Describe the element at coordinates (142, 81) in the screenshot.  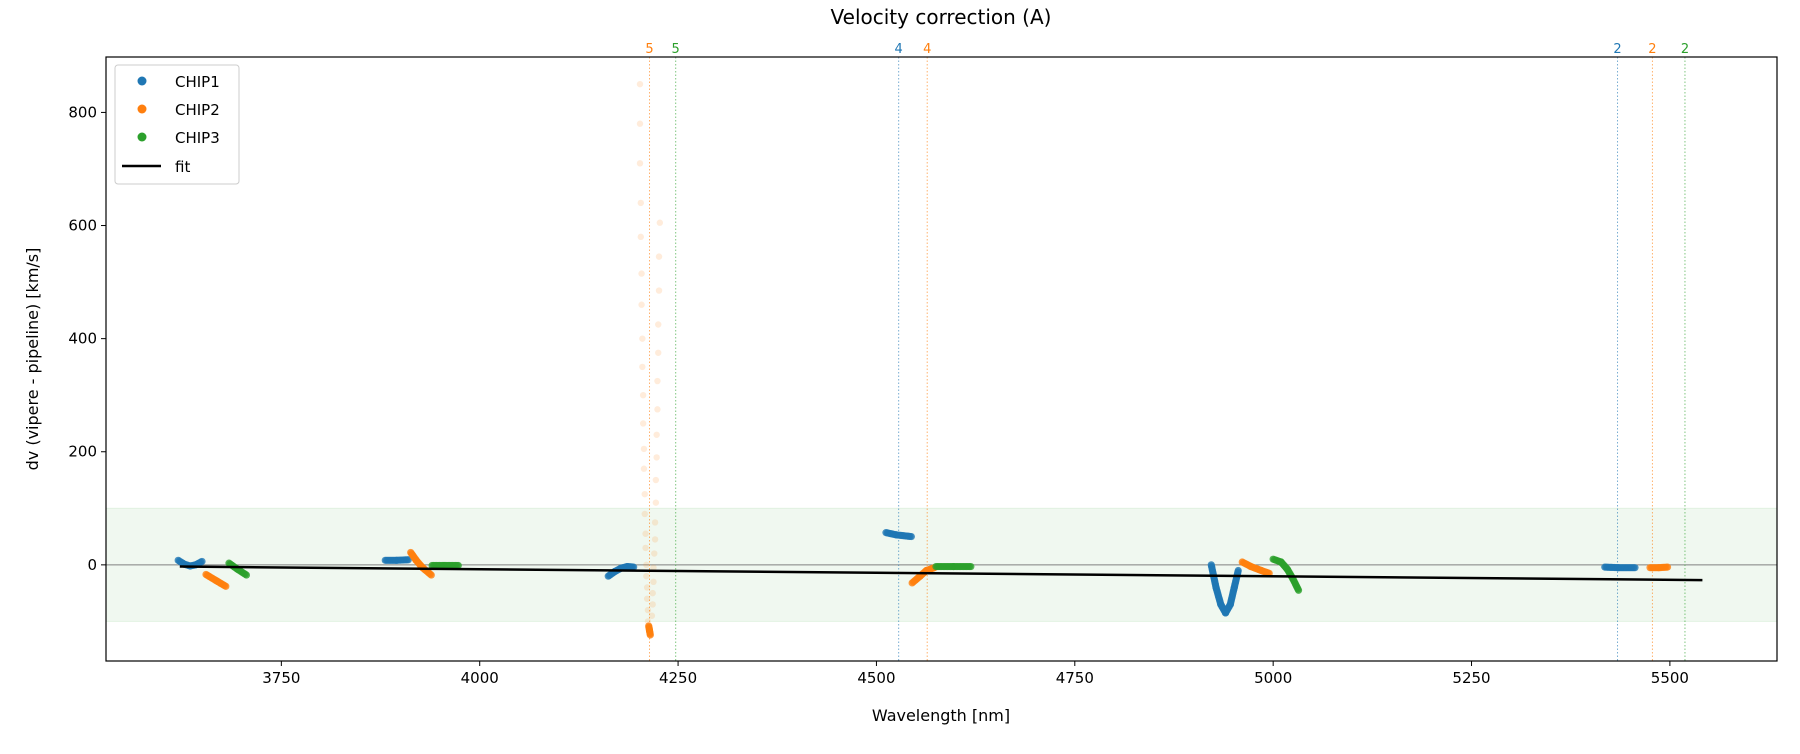
I see `legend-marker-chip1` at that location.